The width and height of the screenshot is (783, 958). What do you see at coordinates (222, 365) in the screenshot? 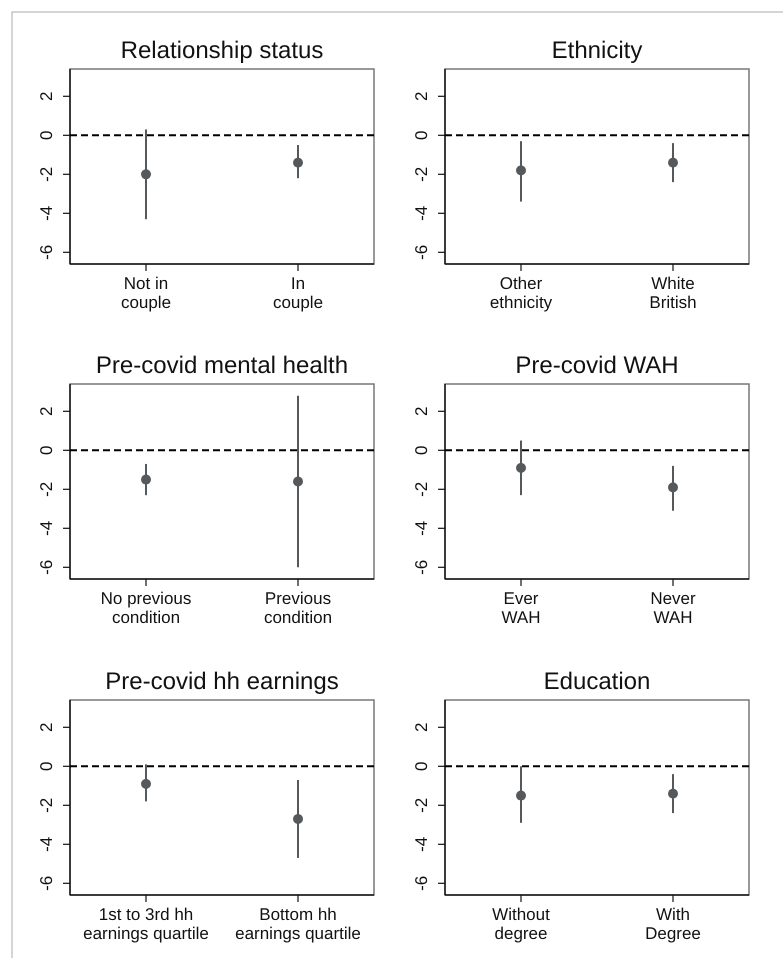
I see `chart-title: Pre-covid mental health` at bounding box center [222, 365].